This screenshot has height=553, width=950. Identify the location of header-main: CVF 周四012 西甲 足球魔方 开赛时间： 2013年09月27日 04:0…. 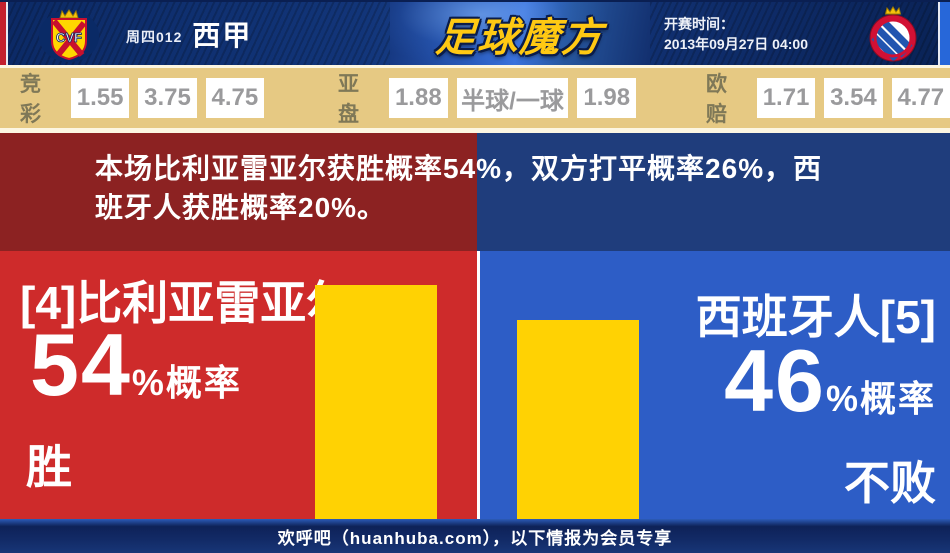
(473, 33).